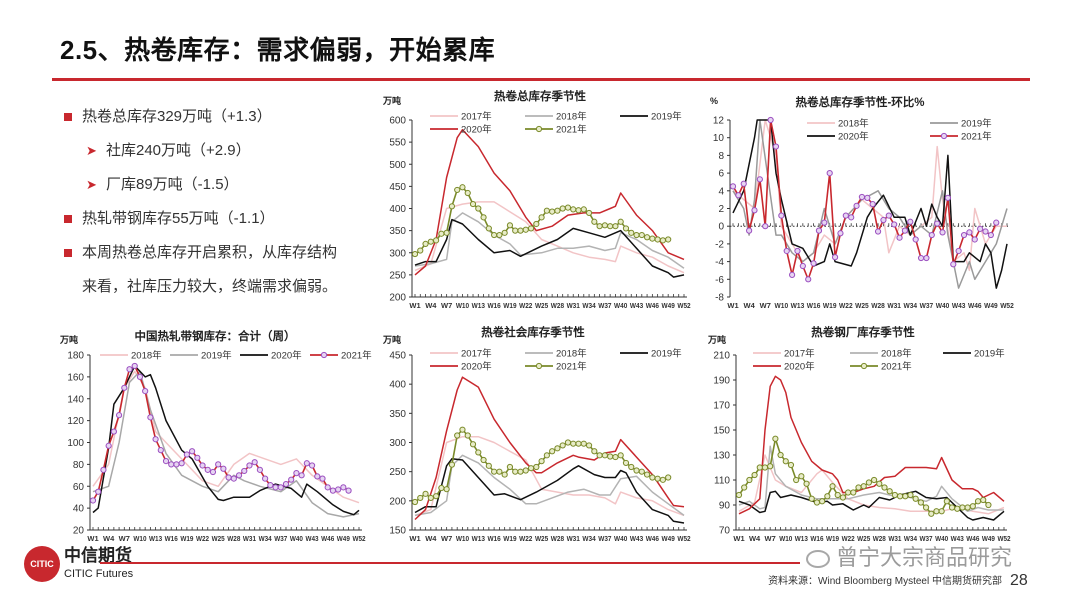 Image resolution: width=1080 pixels, height=608 pixels. Describe the element at coordinates (652, 305) in the screenshot. I see `x-tick-label: W46` at that location.